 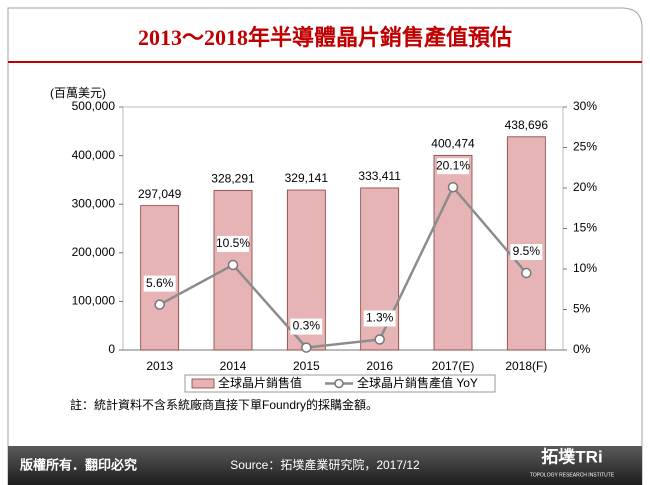 I want to click on y2-tick-label: 5%, so click(x=582, y=309).